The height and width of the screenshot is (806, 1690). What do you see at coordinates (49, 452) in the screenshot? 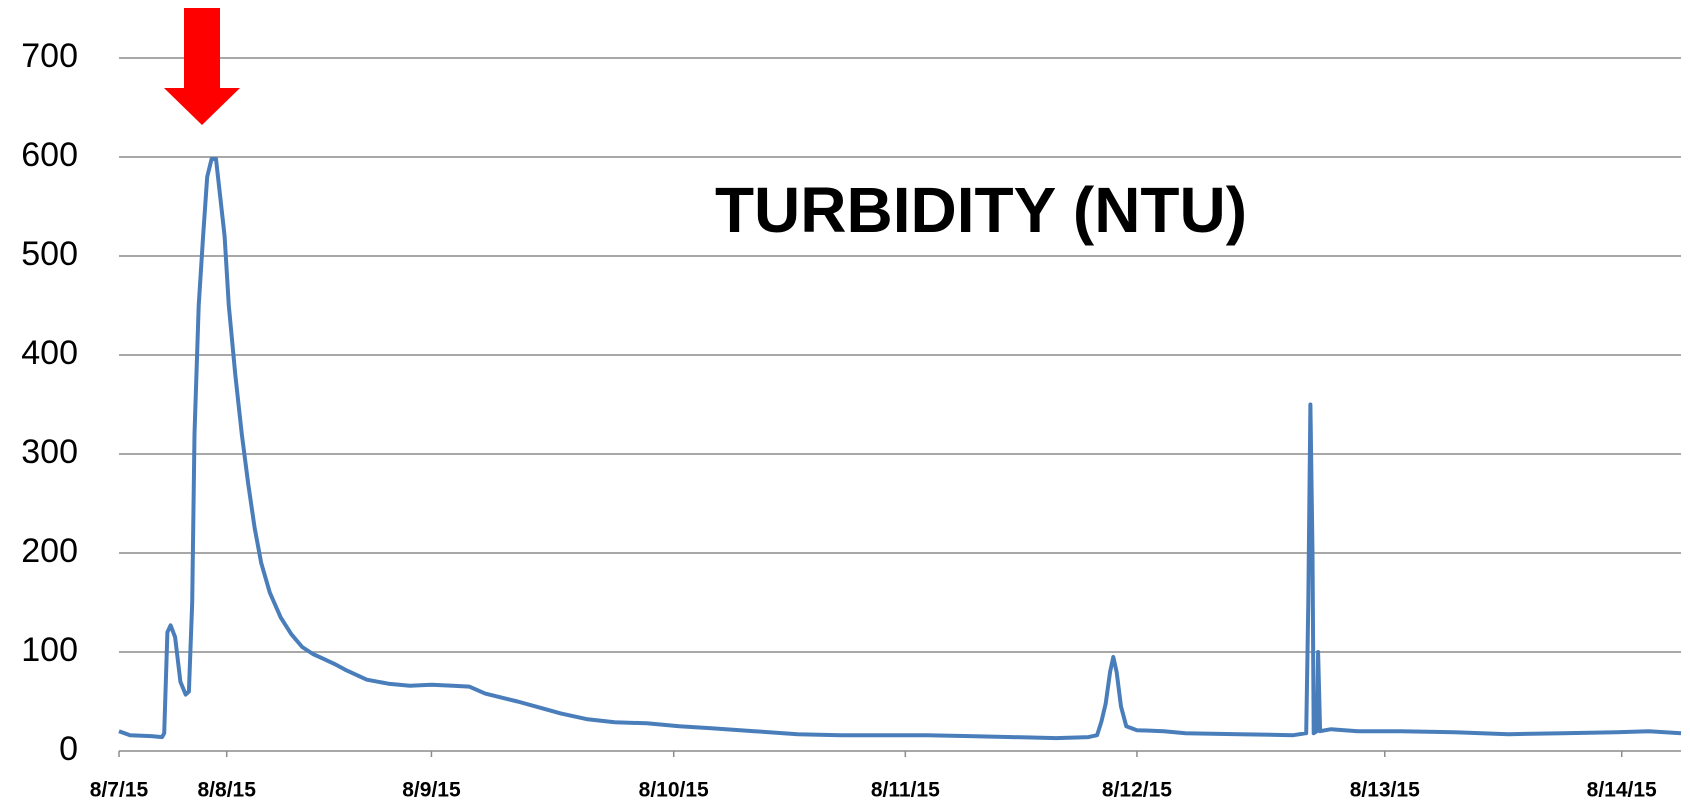
I see `y-tick-label: 300` at bounding box center [49, 452].